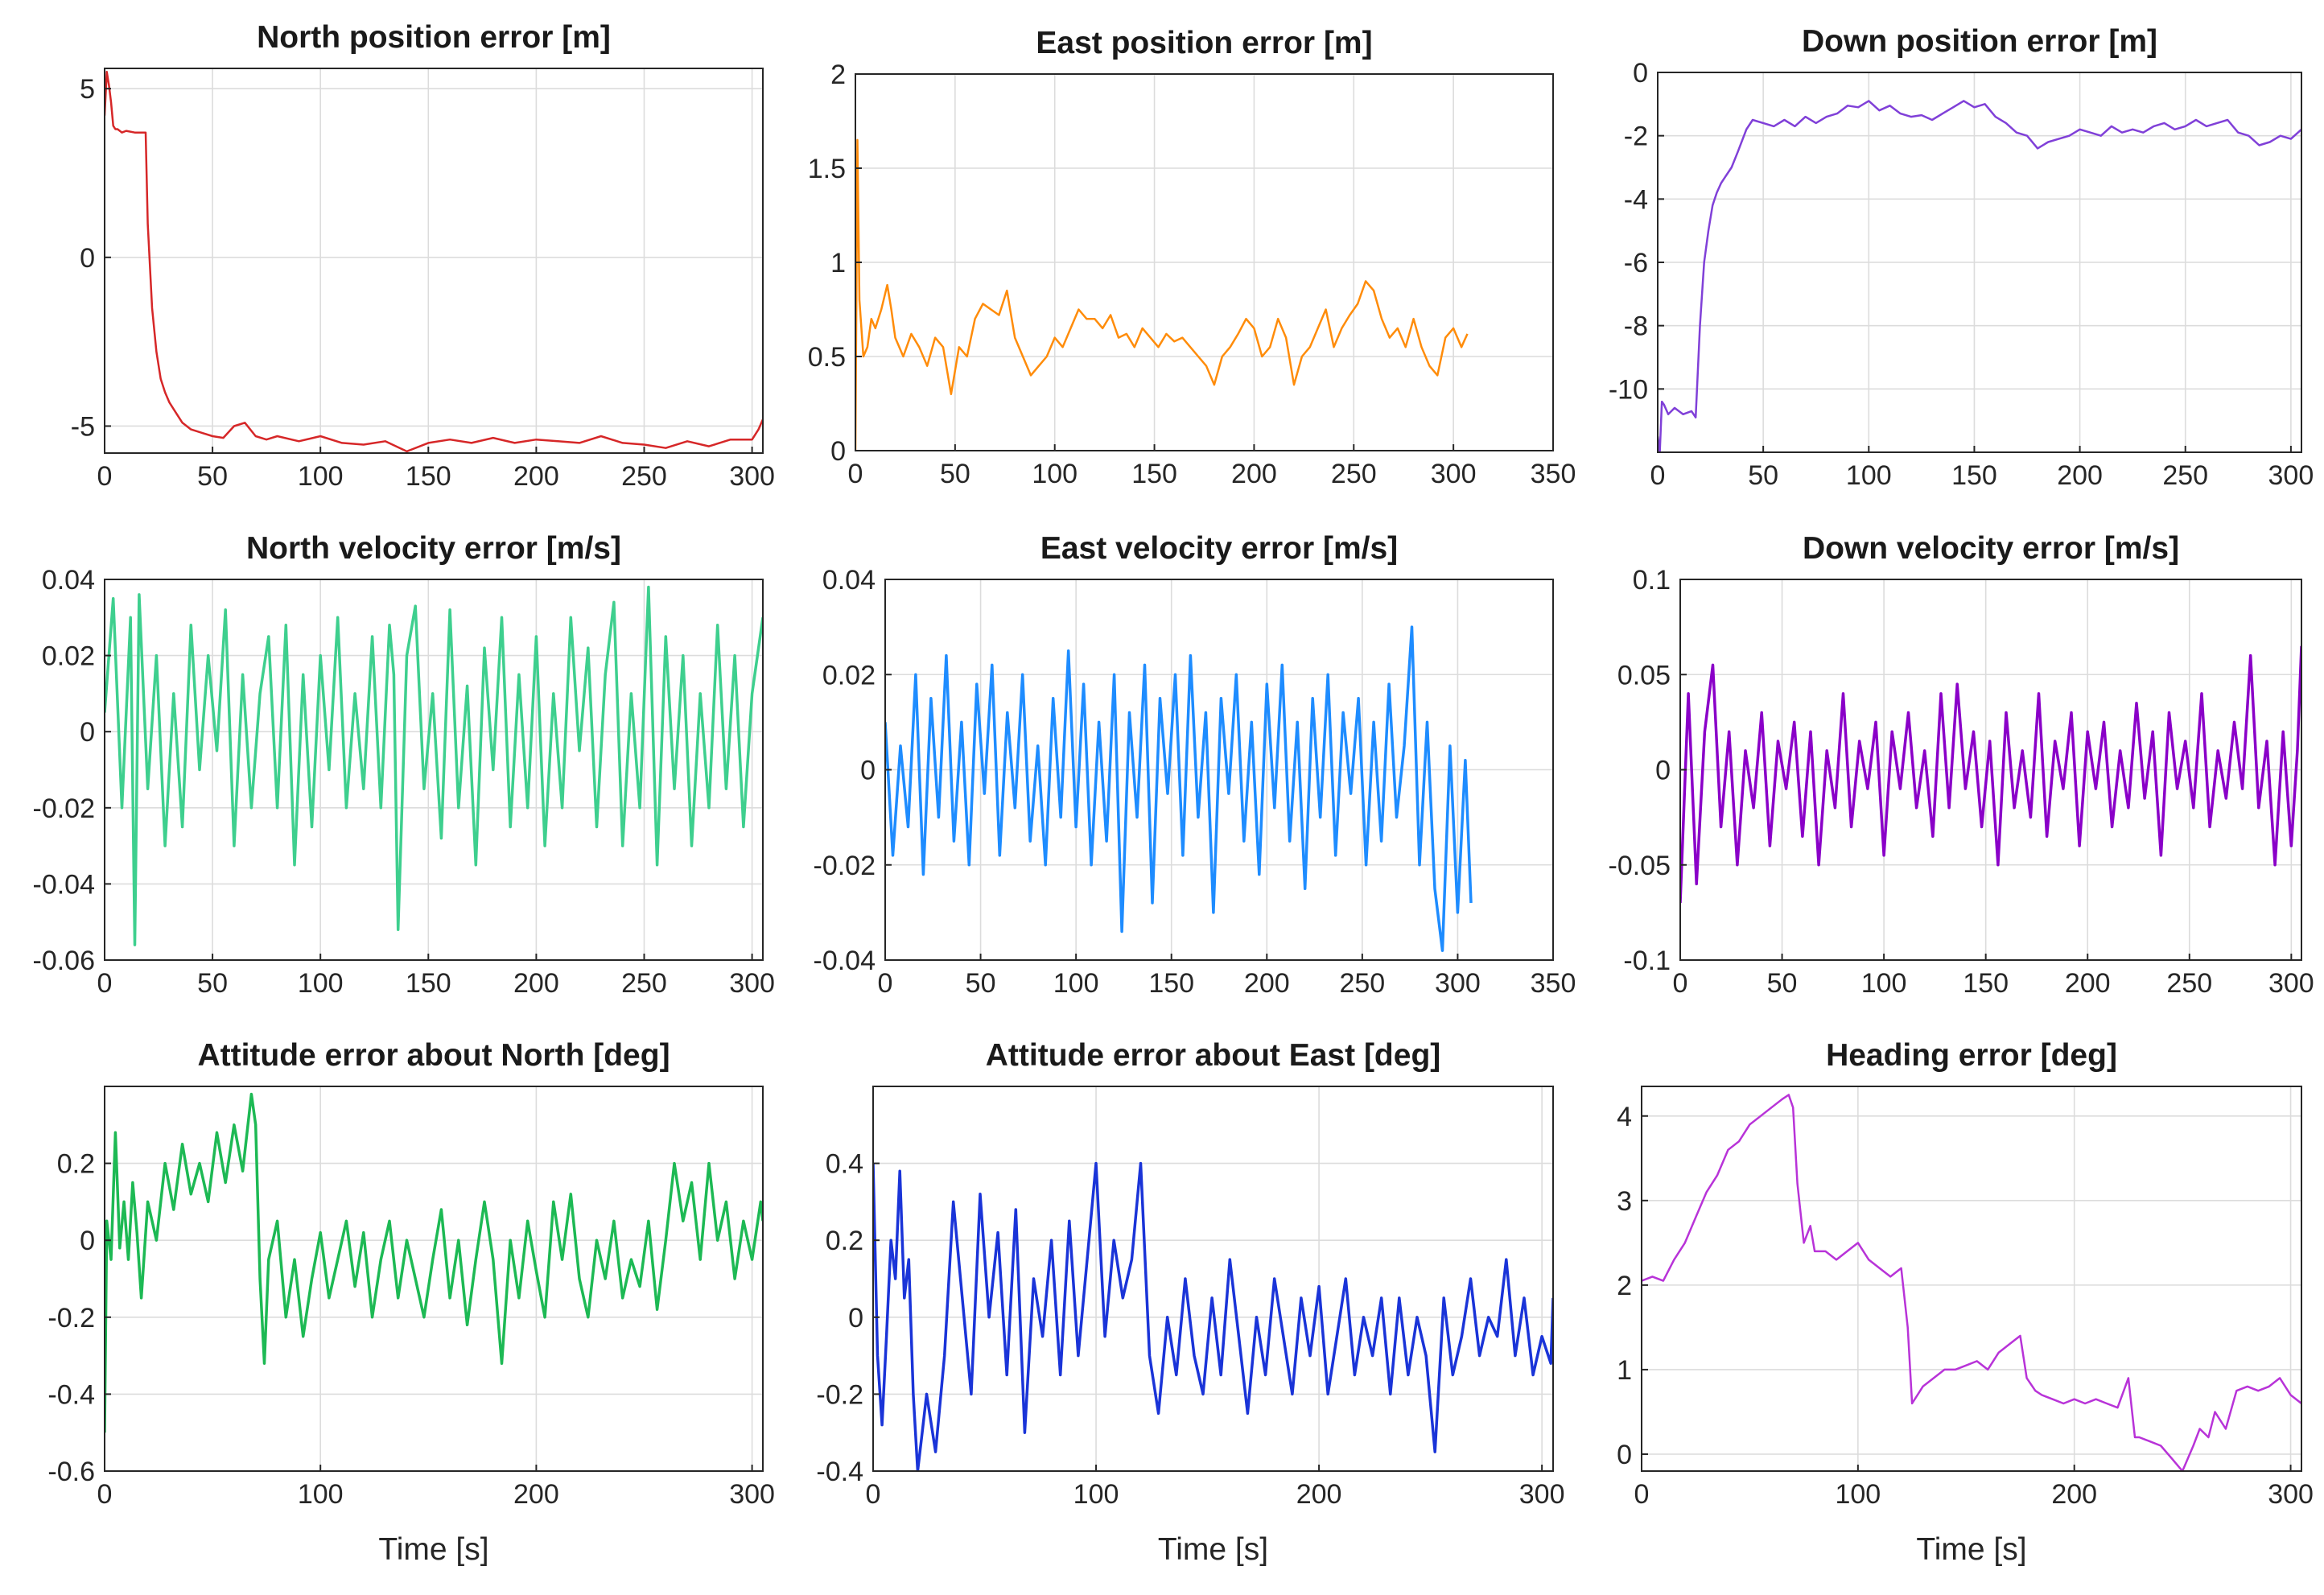 This screenshot has width=2324, height=1595. What do you see at coordinates (1624, 1202) in the screenshot?
I see `y-tick-label: 3` at bounding box center [1624, 1202].